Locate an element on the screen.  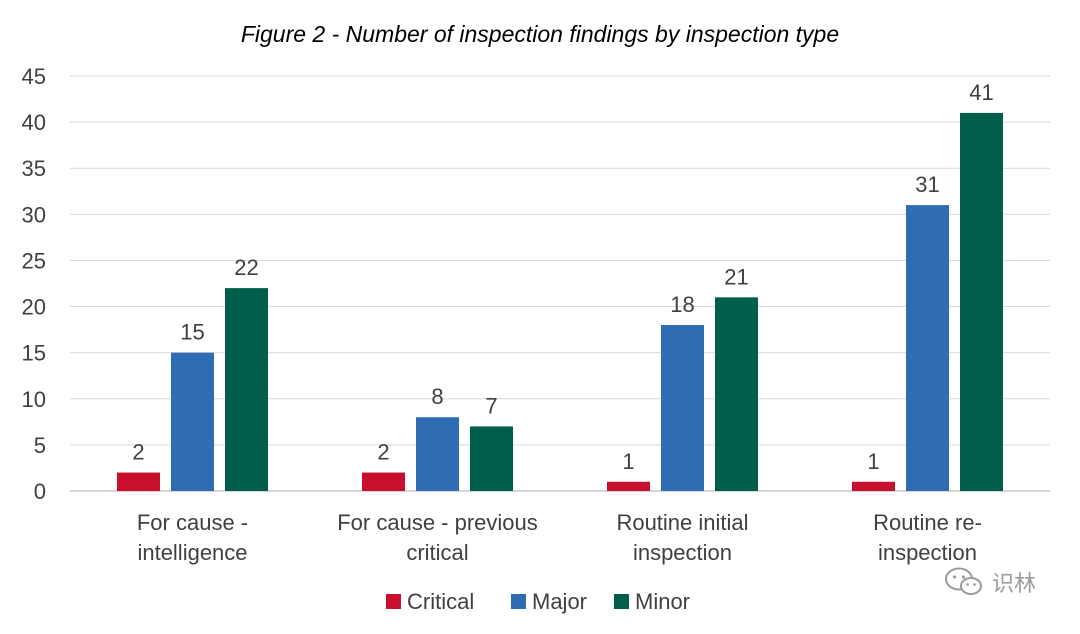
data-label: 22 is located at coordinates (246, 267).